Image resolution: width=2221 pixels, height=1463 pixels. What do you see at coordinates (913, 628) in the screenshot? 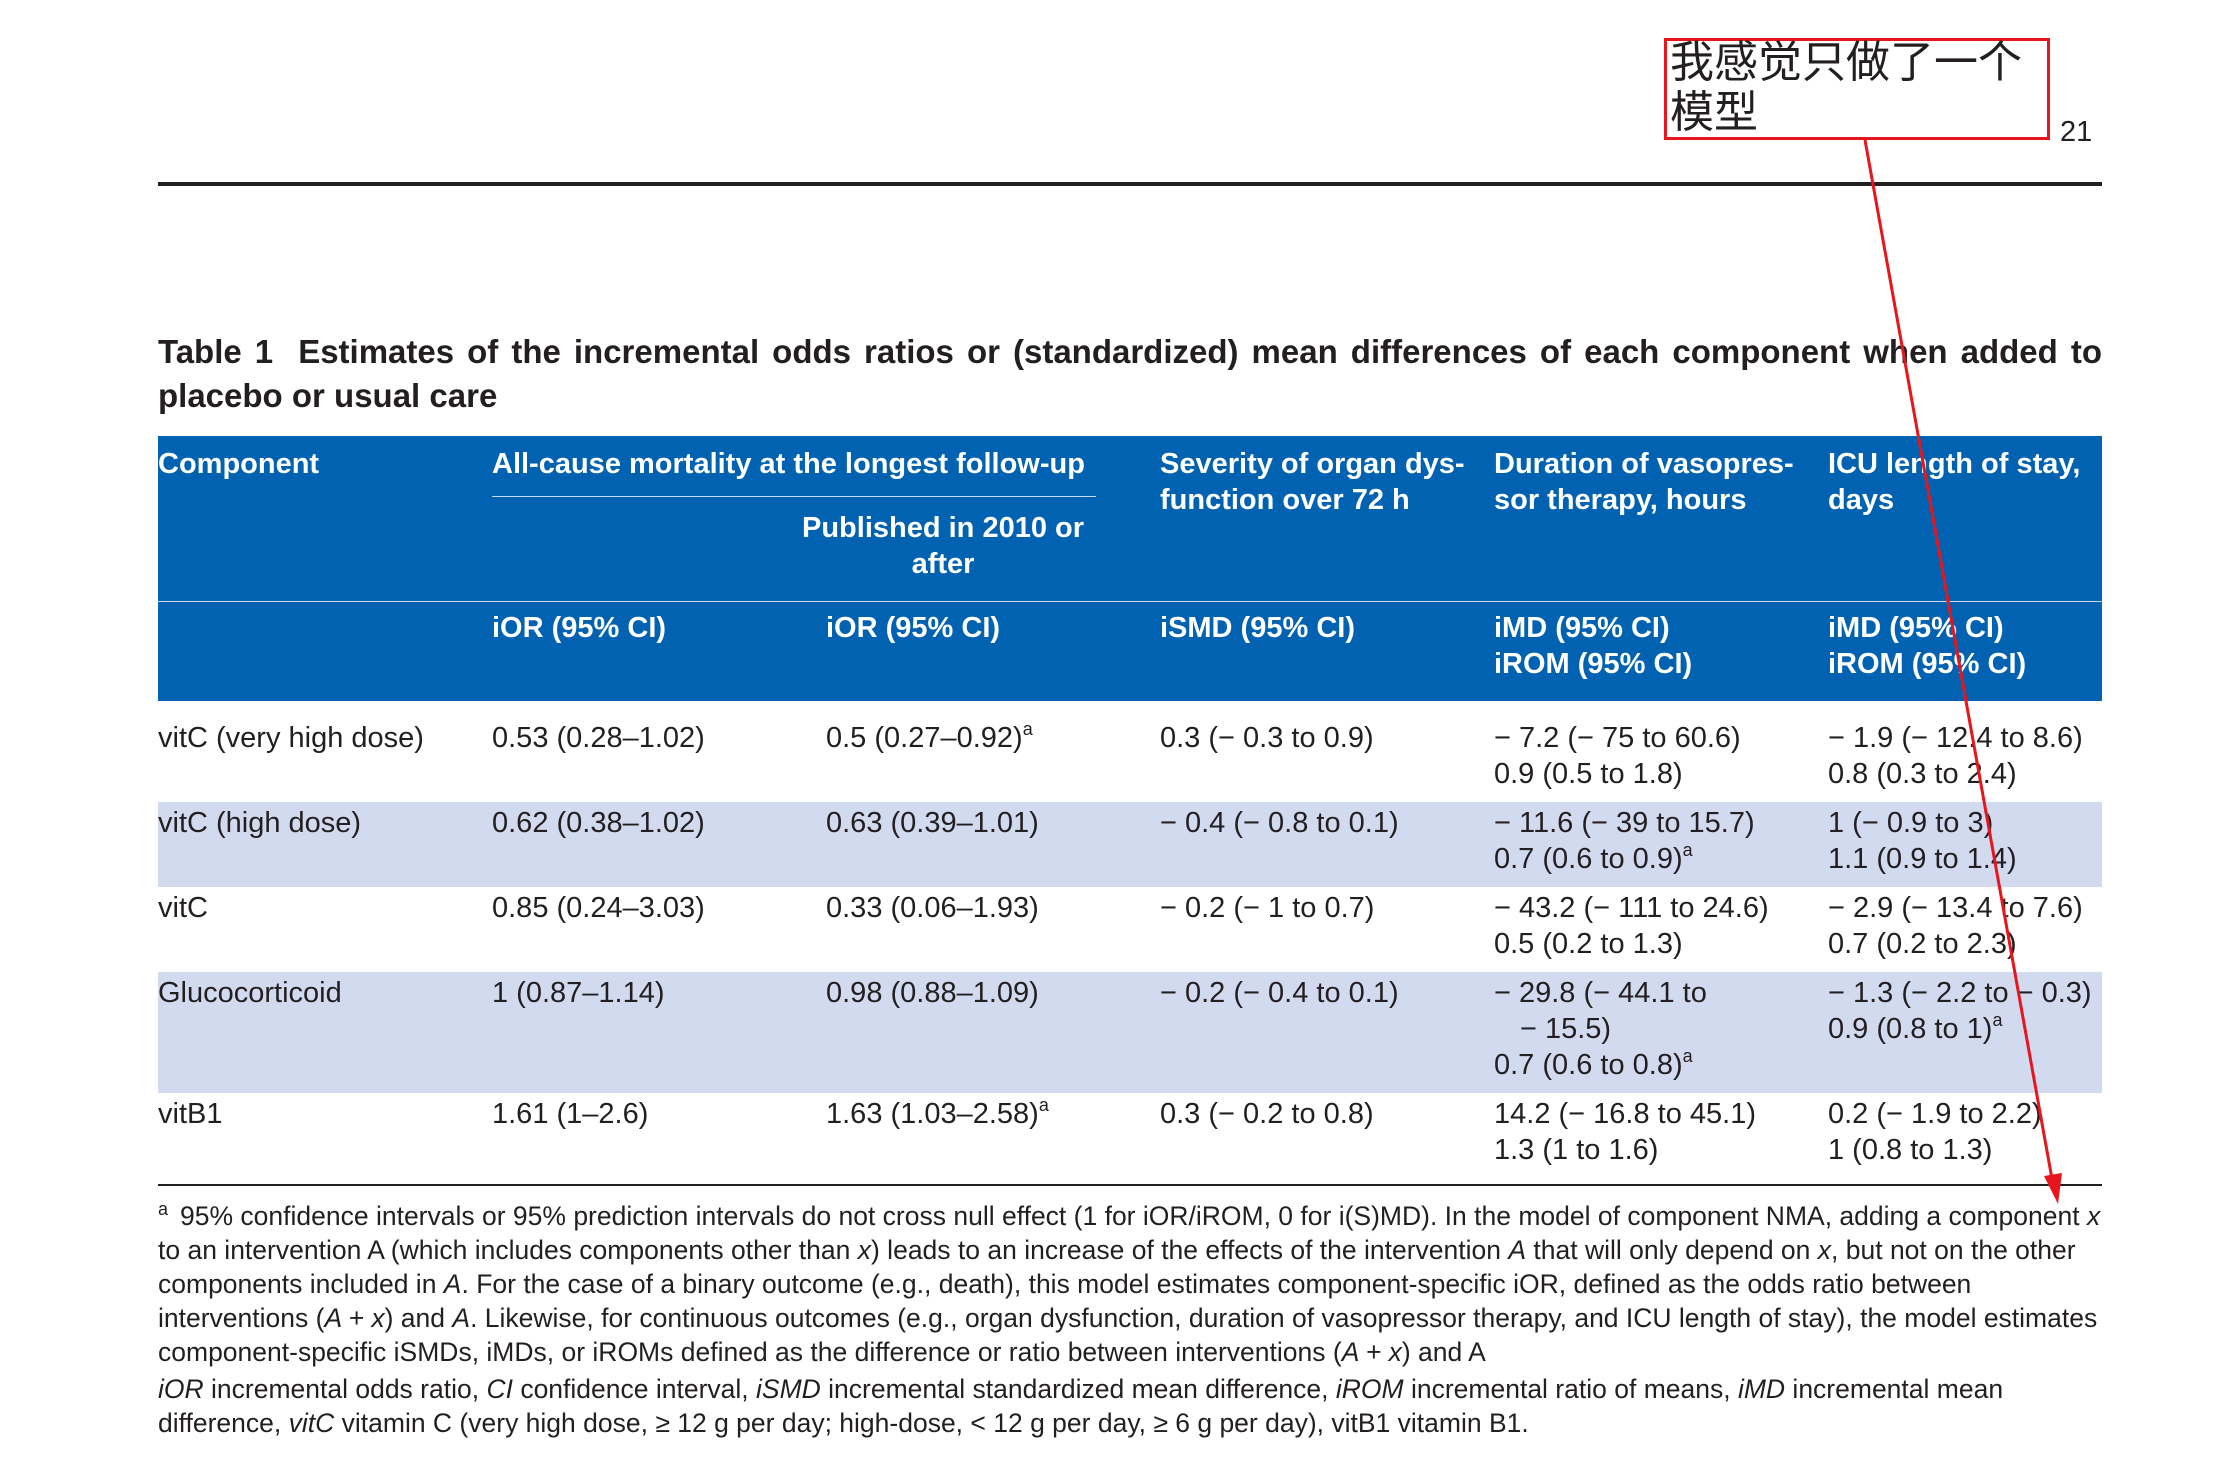
I see `header-ior-2: iOR (95% CI)` at bounding box center [913, 628].